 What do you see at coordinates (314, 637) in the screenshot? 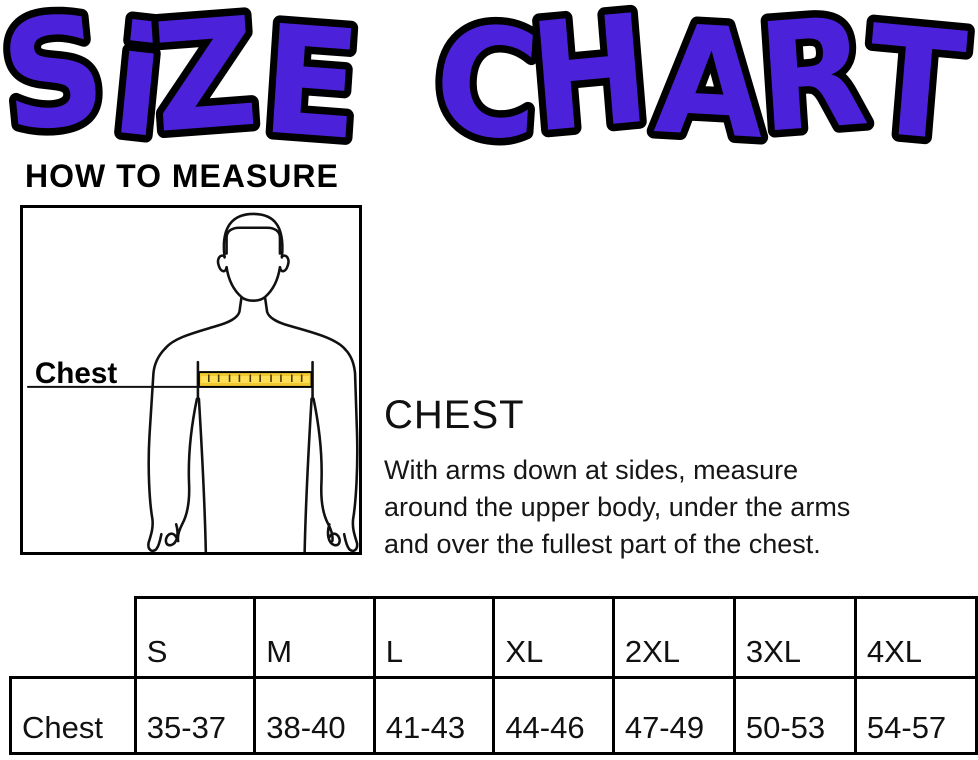
I see `size-header-m: M` at bounding box center [314, 637].